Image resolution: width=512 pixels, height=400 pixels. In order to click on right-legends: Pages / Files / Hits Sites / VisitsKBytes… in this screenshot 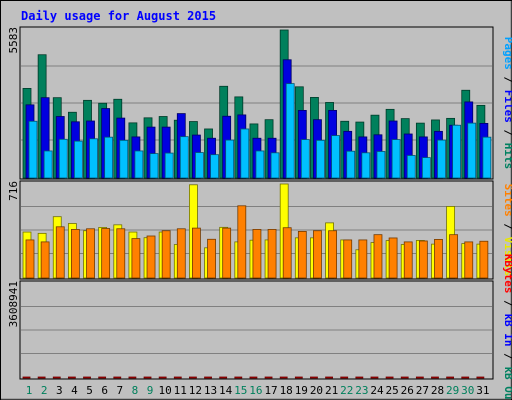, I will do `click(507, 218)`.